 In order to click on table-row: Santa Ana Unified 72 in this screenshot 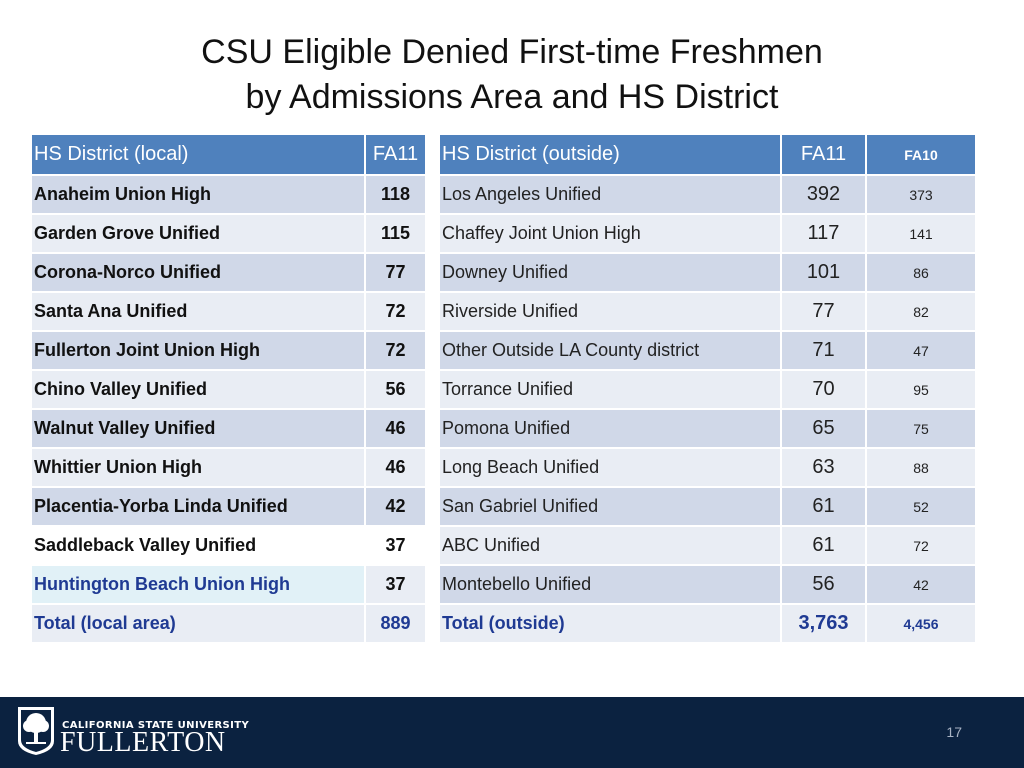, I will do `click(228, 312)`.